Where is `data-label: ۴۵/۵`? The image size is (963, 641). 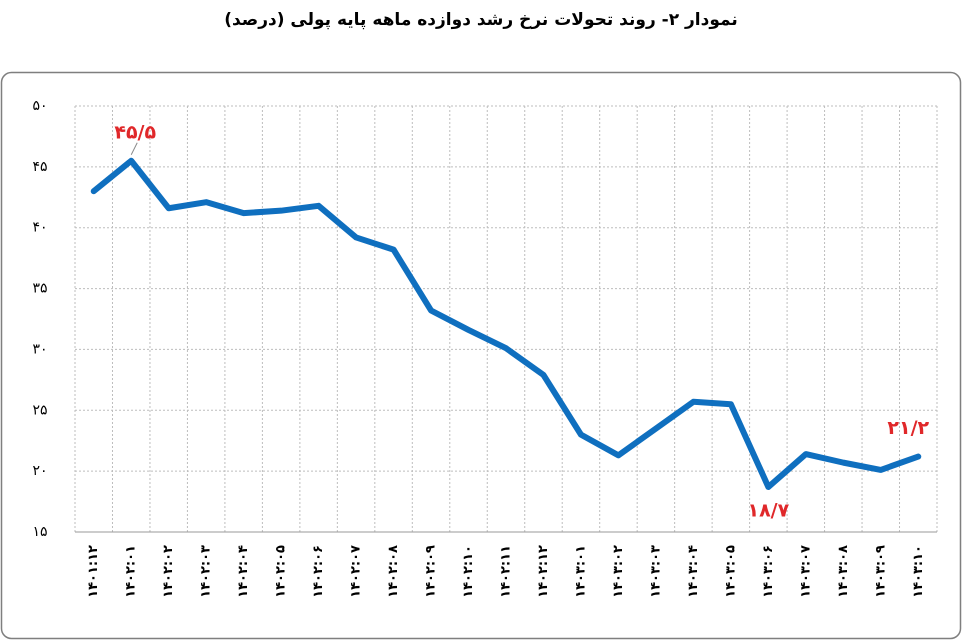
data-label: ۴۵/۵ is located at coordinates (135, 132).